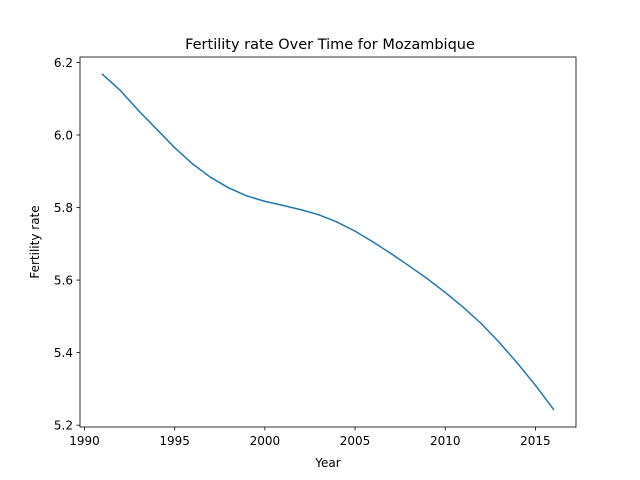 The image size is (640, 480). What do you see at coordinates (63, 63) in the screenshot?
I see `y-tick-label: 6.2` at bounding box center [63, 63].